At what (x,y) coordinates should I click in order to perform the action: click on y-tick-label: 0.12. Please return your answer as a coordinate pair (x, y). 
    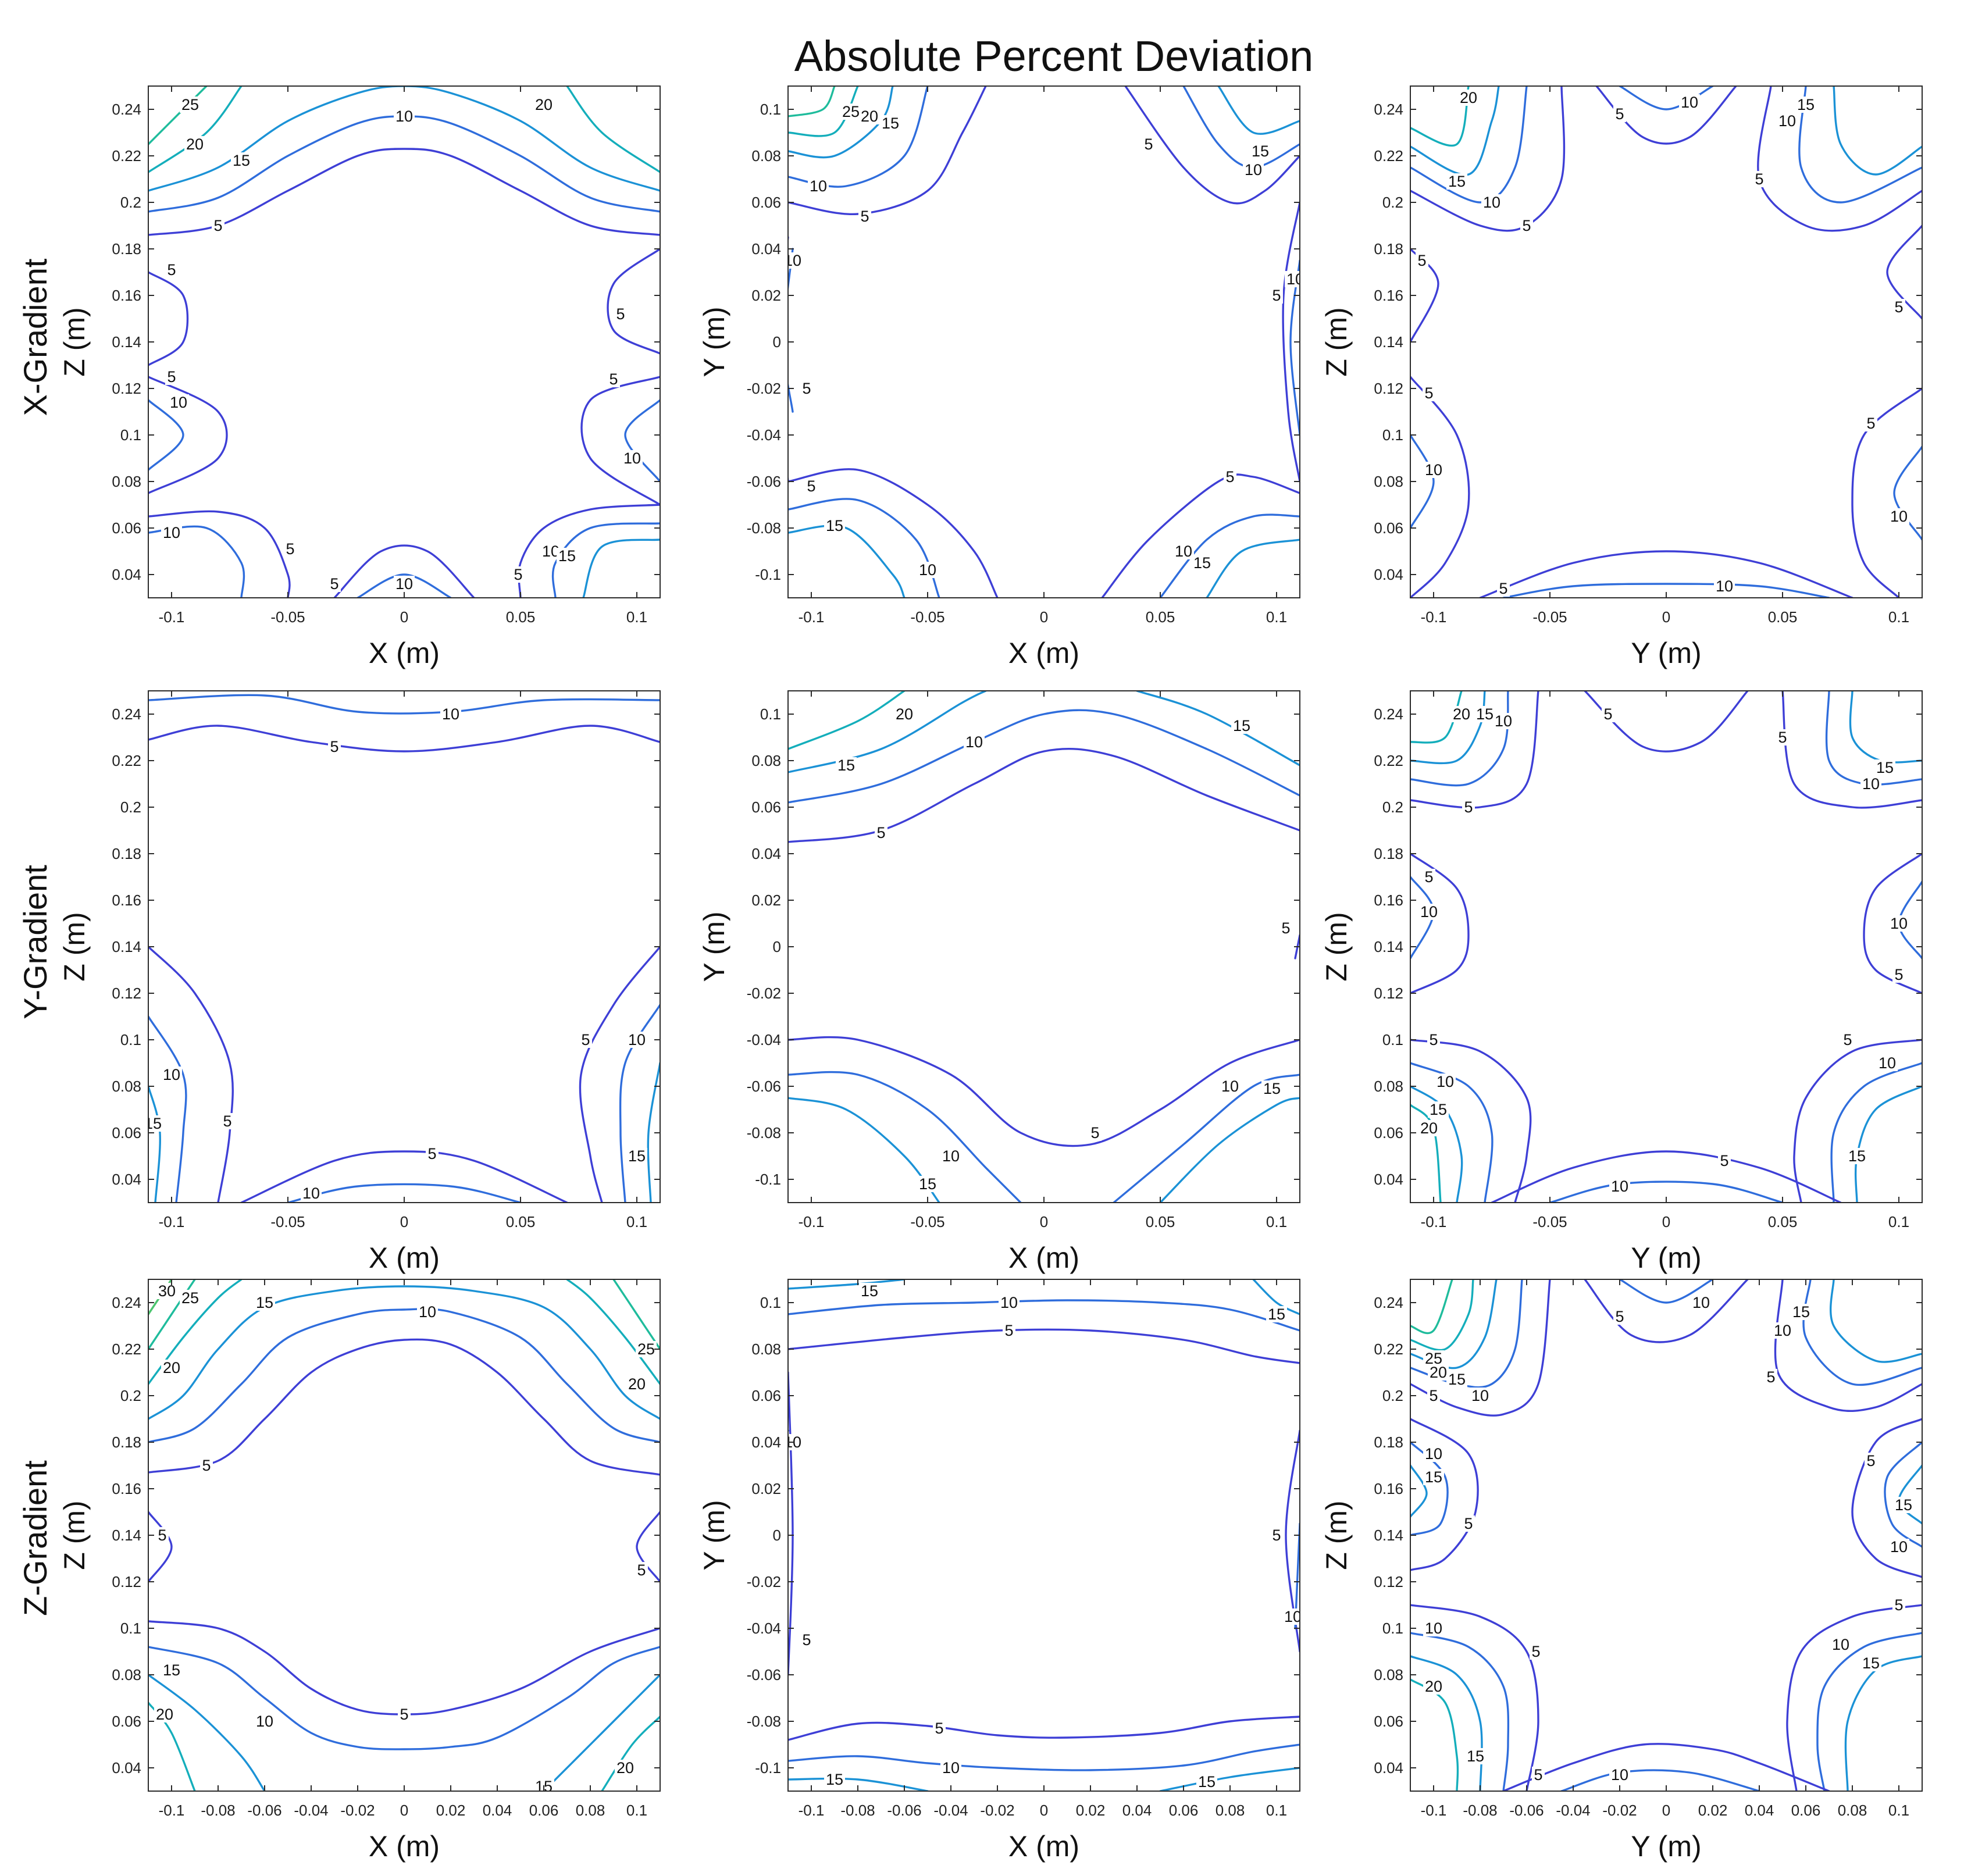
    Looking at the image, I should click on (126, 388).